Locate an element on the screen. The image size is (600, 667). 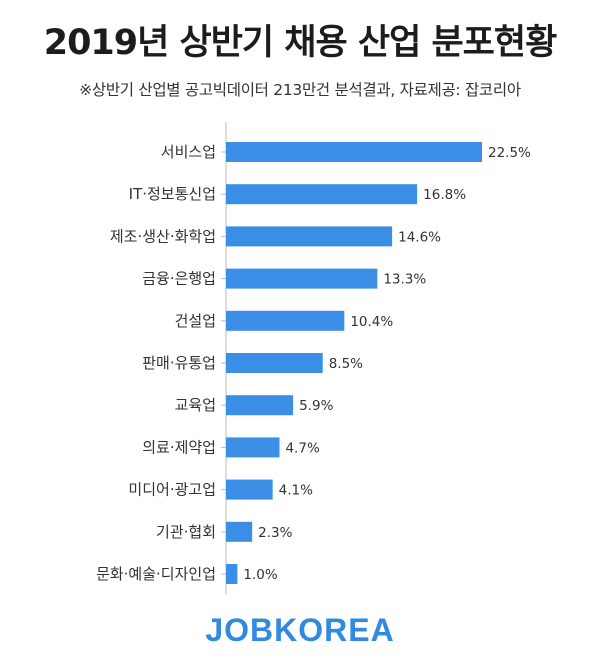
jobkorea-logo: JOBKOREA is located at coordinates (300, 630).